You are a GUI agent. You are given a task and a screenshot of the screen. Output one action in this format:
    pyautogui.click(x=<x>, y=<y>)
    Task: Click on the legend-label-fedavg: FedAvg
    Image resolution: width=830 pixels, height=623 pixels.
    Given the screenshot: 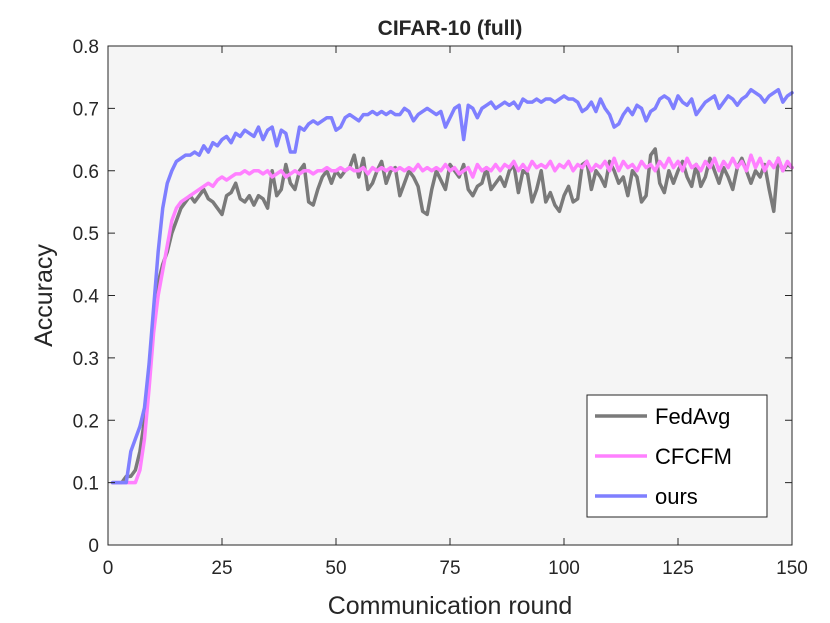 What is the action you would take?
    pyautogui.click(x=692, y=416)
    